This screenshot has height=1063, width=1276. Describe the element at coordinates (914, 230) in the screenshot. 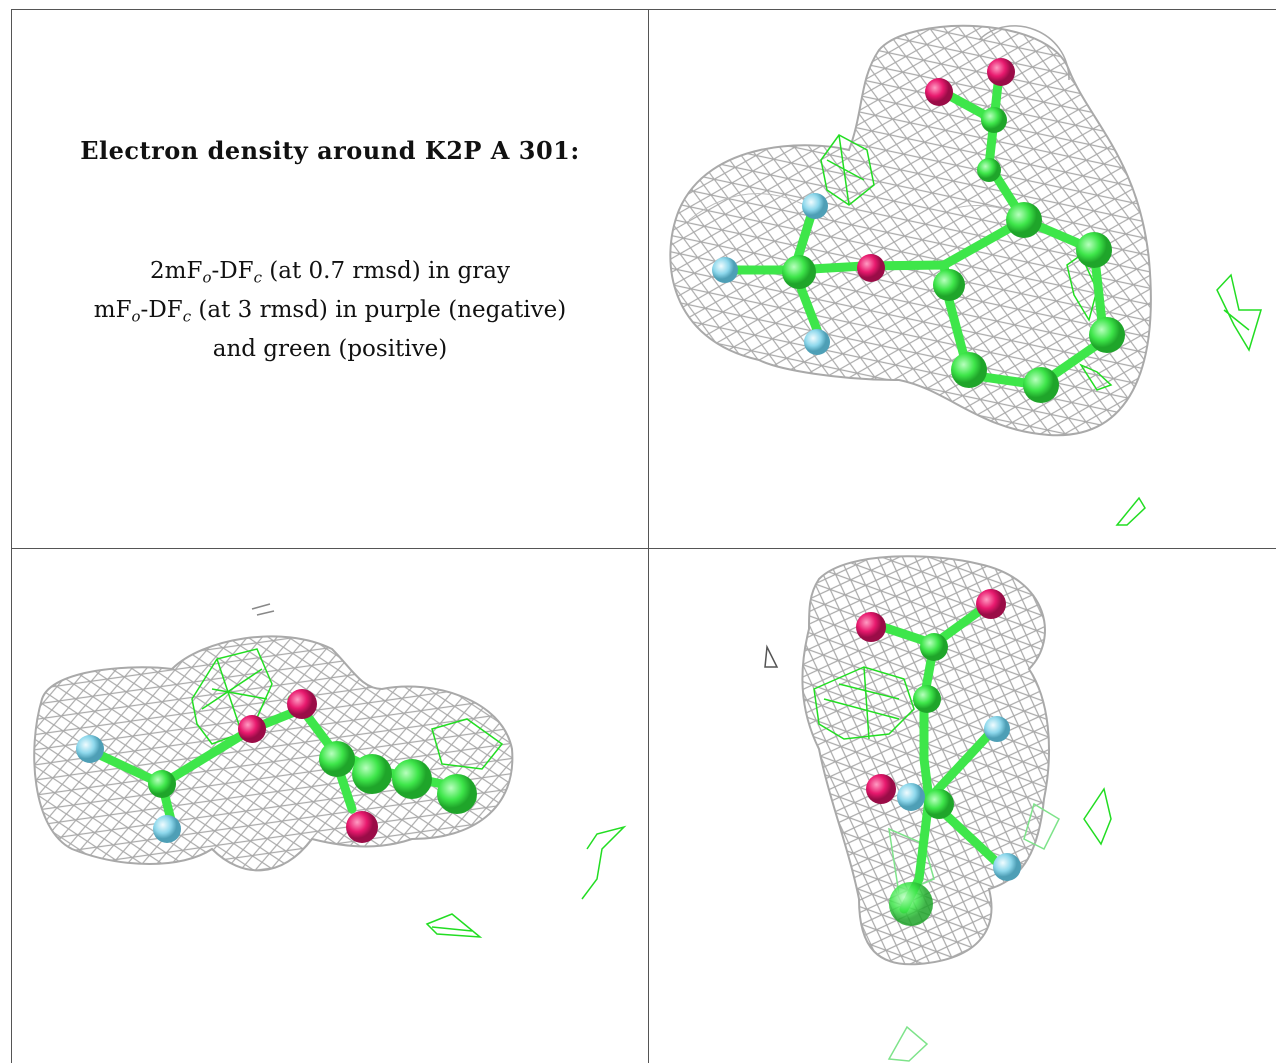

I see `molecule-bonds` at that location.